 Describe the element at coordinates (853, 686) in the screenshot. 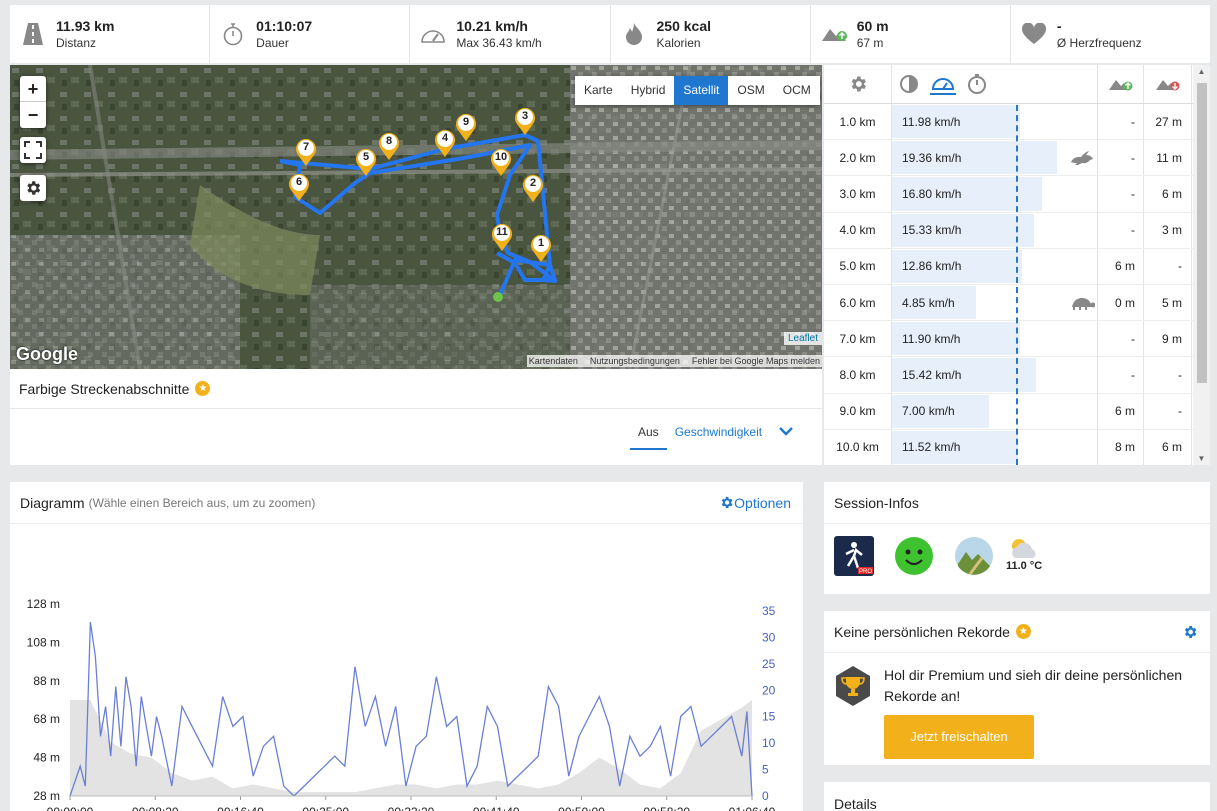

I see `trophy-icon` at that location.